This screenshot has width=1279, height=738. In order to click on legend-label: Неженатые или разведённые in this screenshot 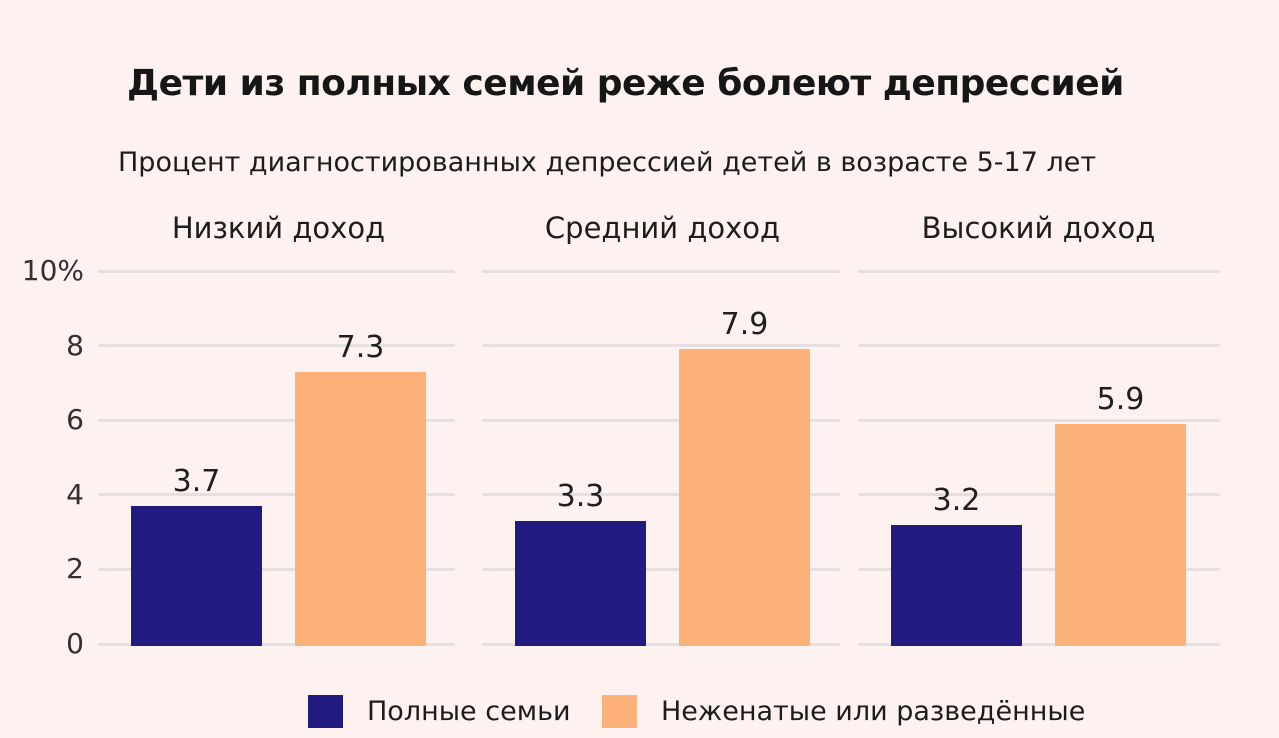, I will do `click(873, 711)`.